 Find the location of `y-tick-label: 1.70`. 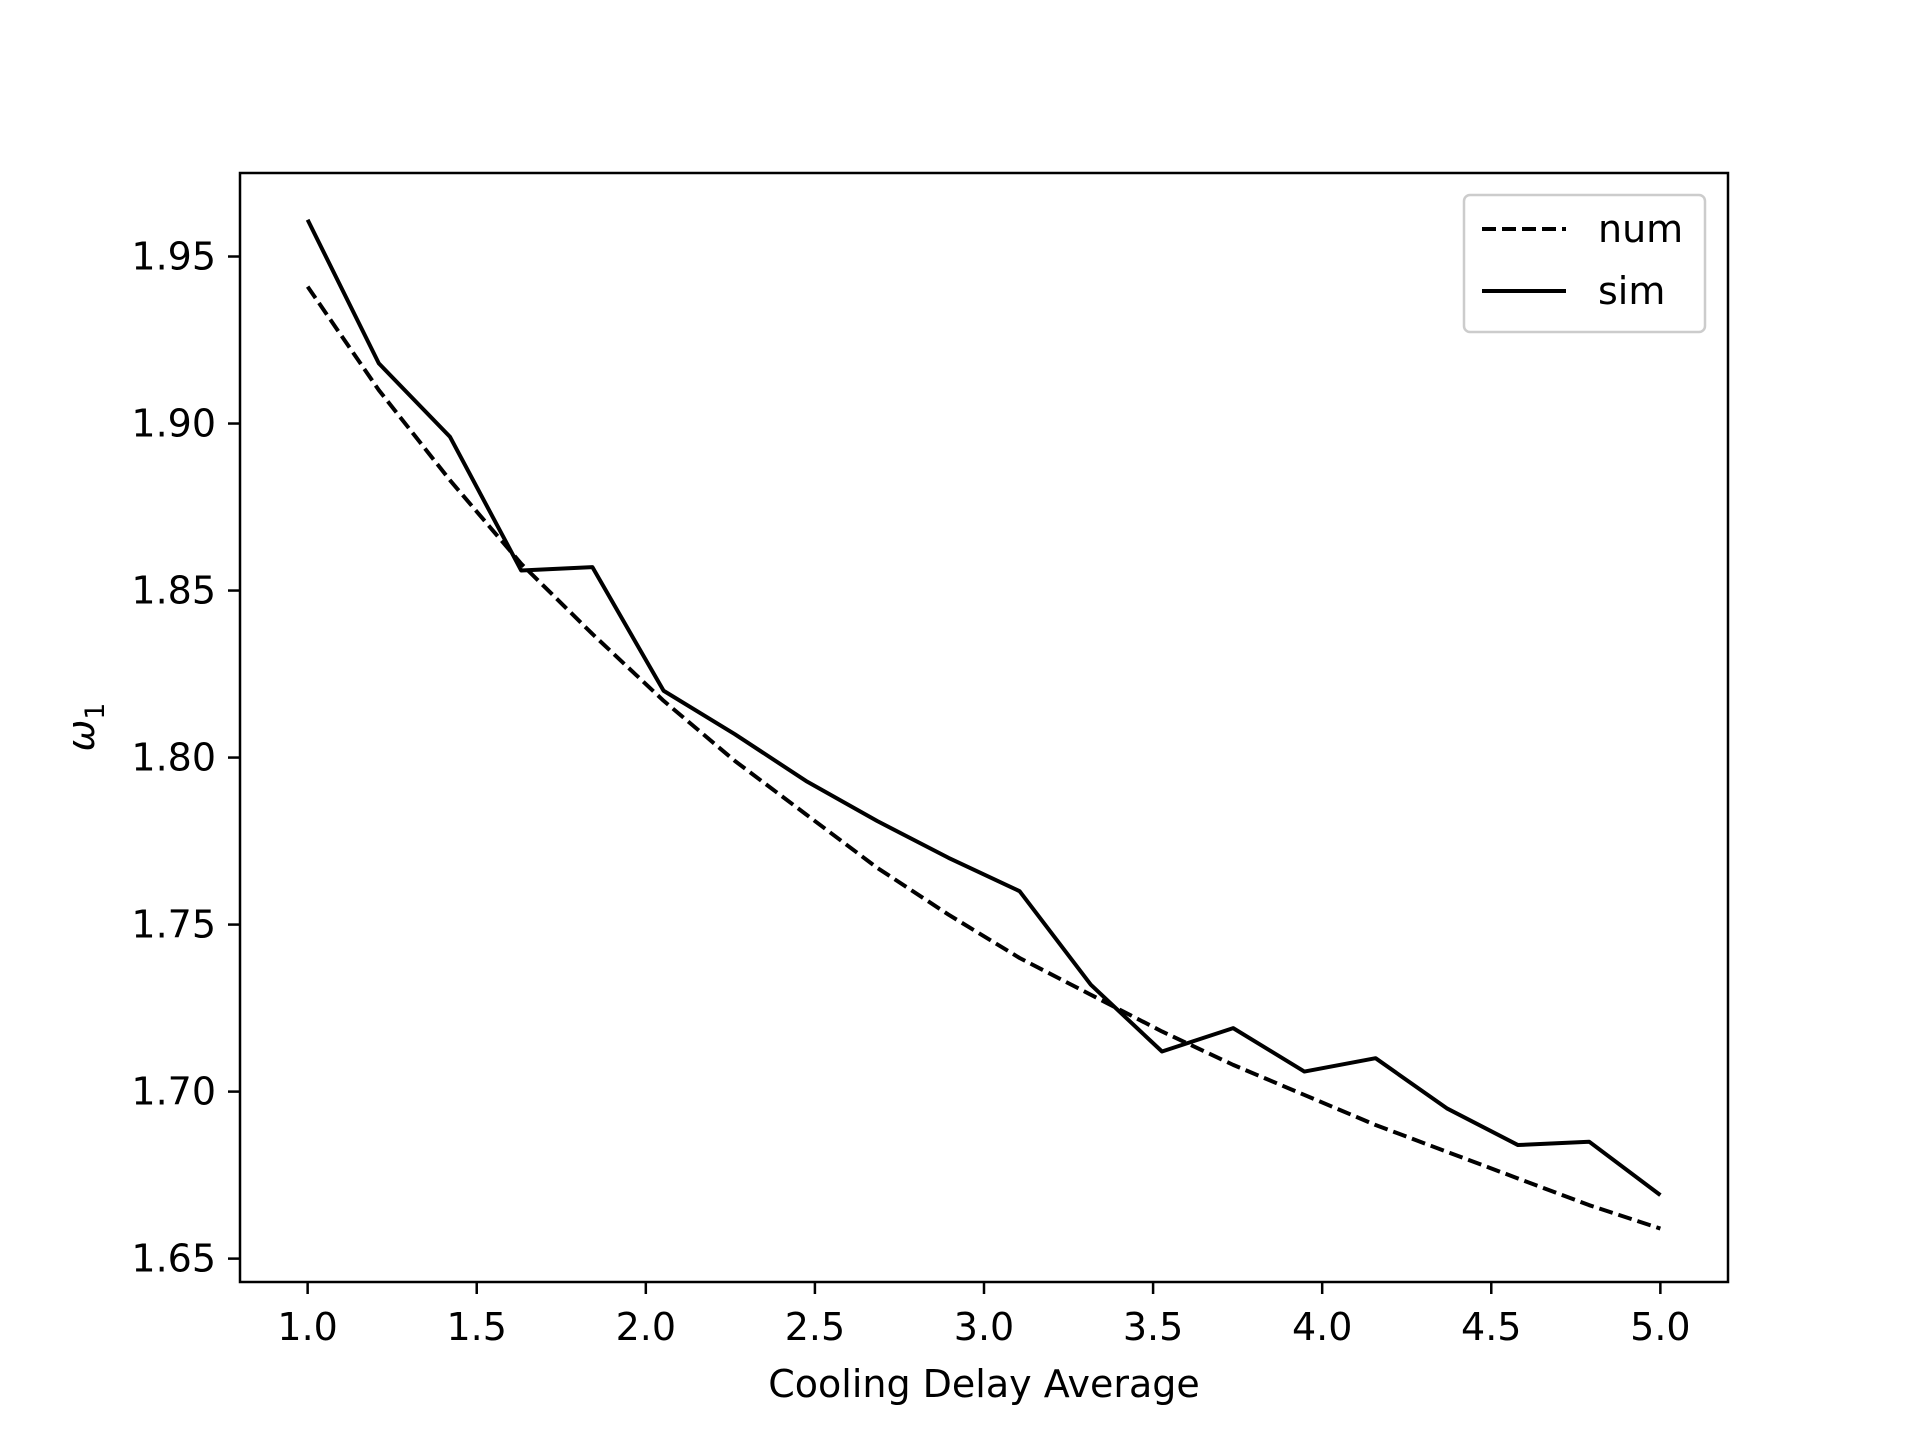

y-tick-label: 1.70 is located at coordinates (173, 1092).